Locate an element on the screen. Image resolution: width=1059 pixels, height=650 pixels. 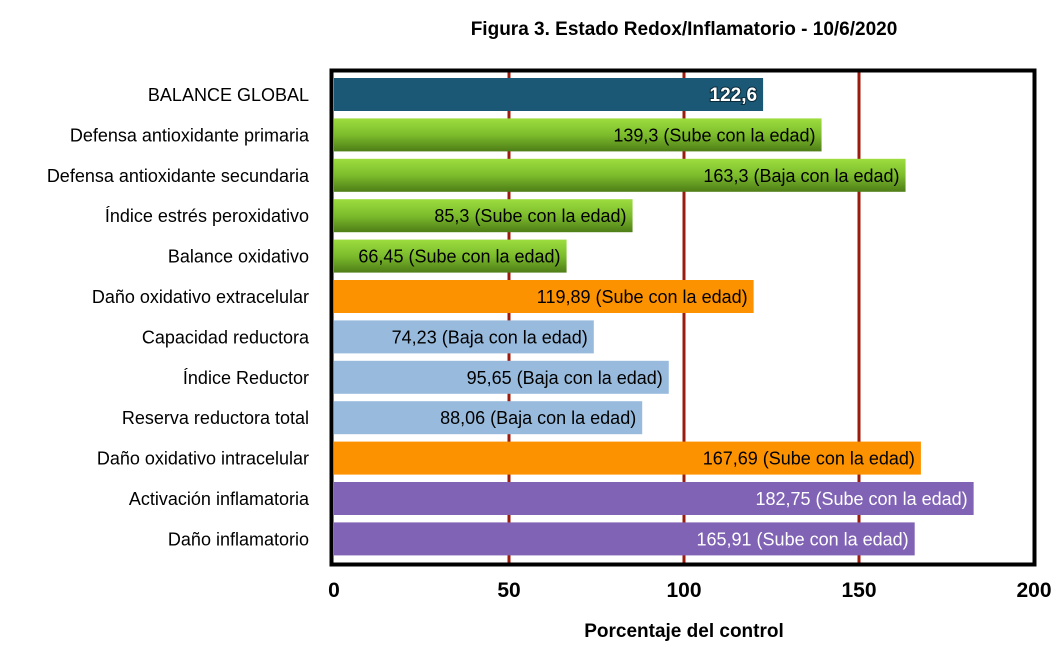
category-label: Índice estrés peroxidativo is located at coordinates (207, 216).